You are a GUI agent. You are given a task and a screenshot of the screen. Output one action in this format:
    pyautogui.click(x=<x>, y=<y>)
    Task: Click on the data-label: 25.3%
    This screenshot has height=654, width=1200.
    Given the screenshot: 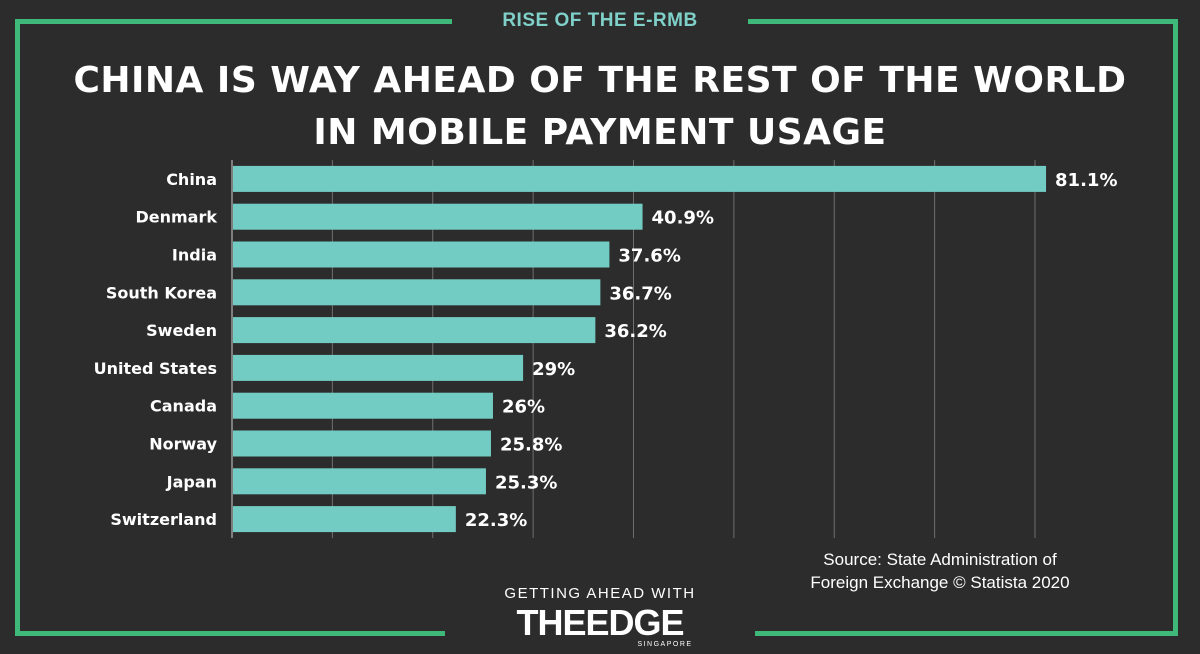 What is the action you would take?
    pyautogui.click(x=526, y=482)
    